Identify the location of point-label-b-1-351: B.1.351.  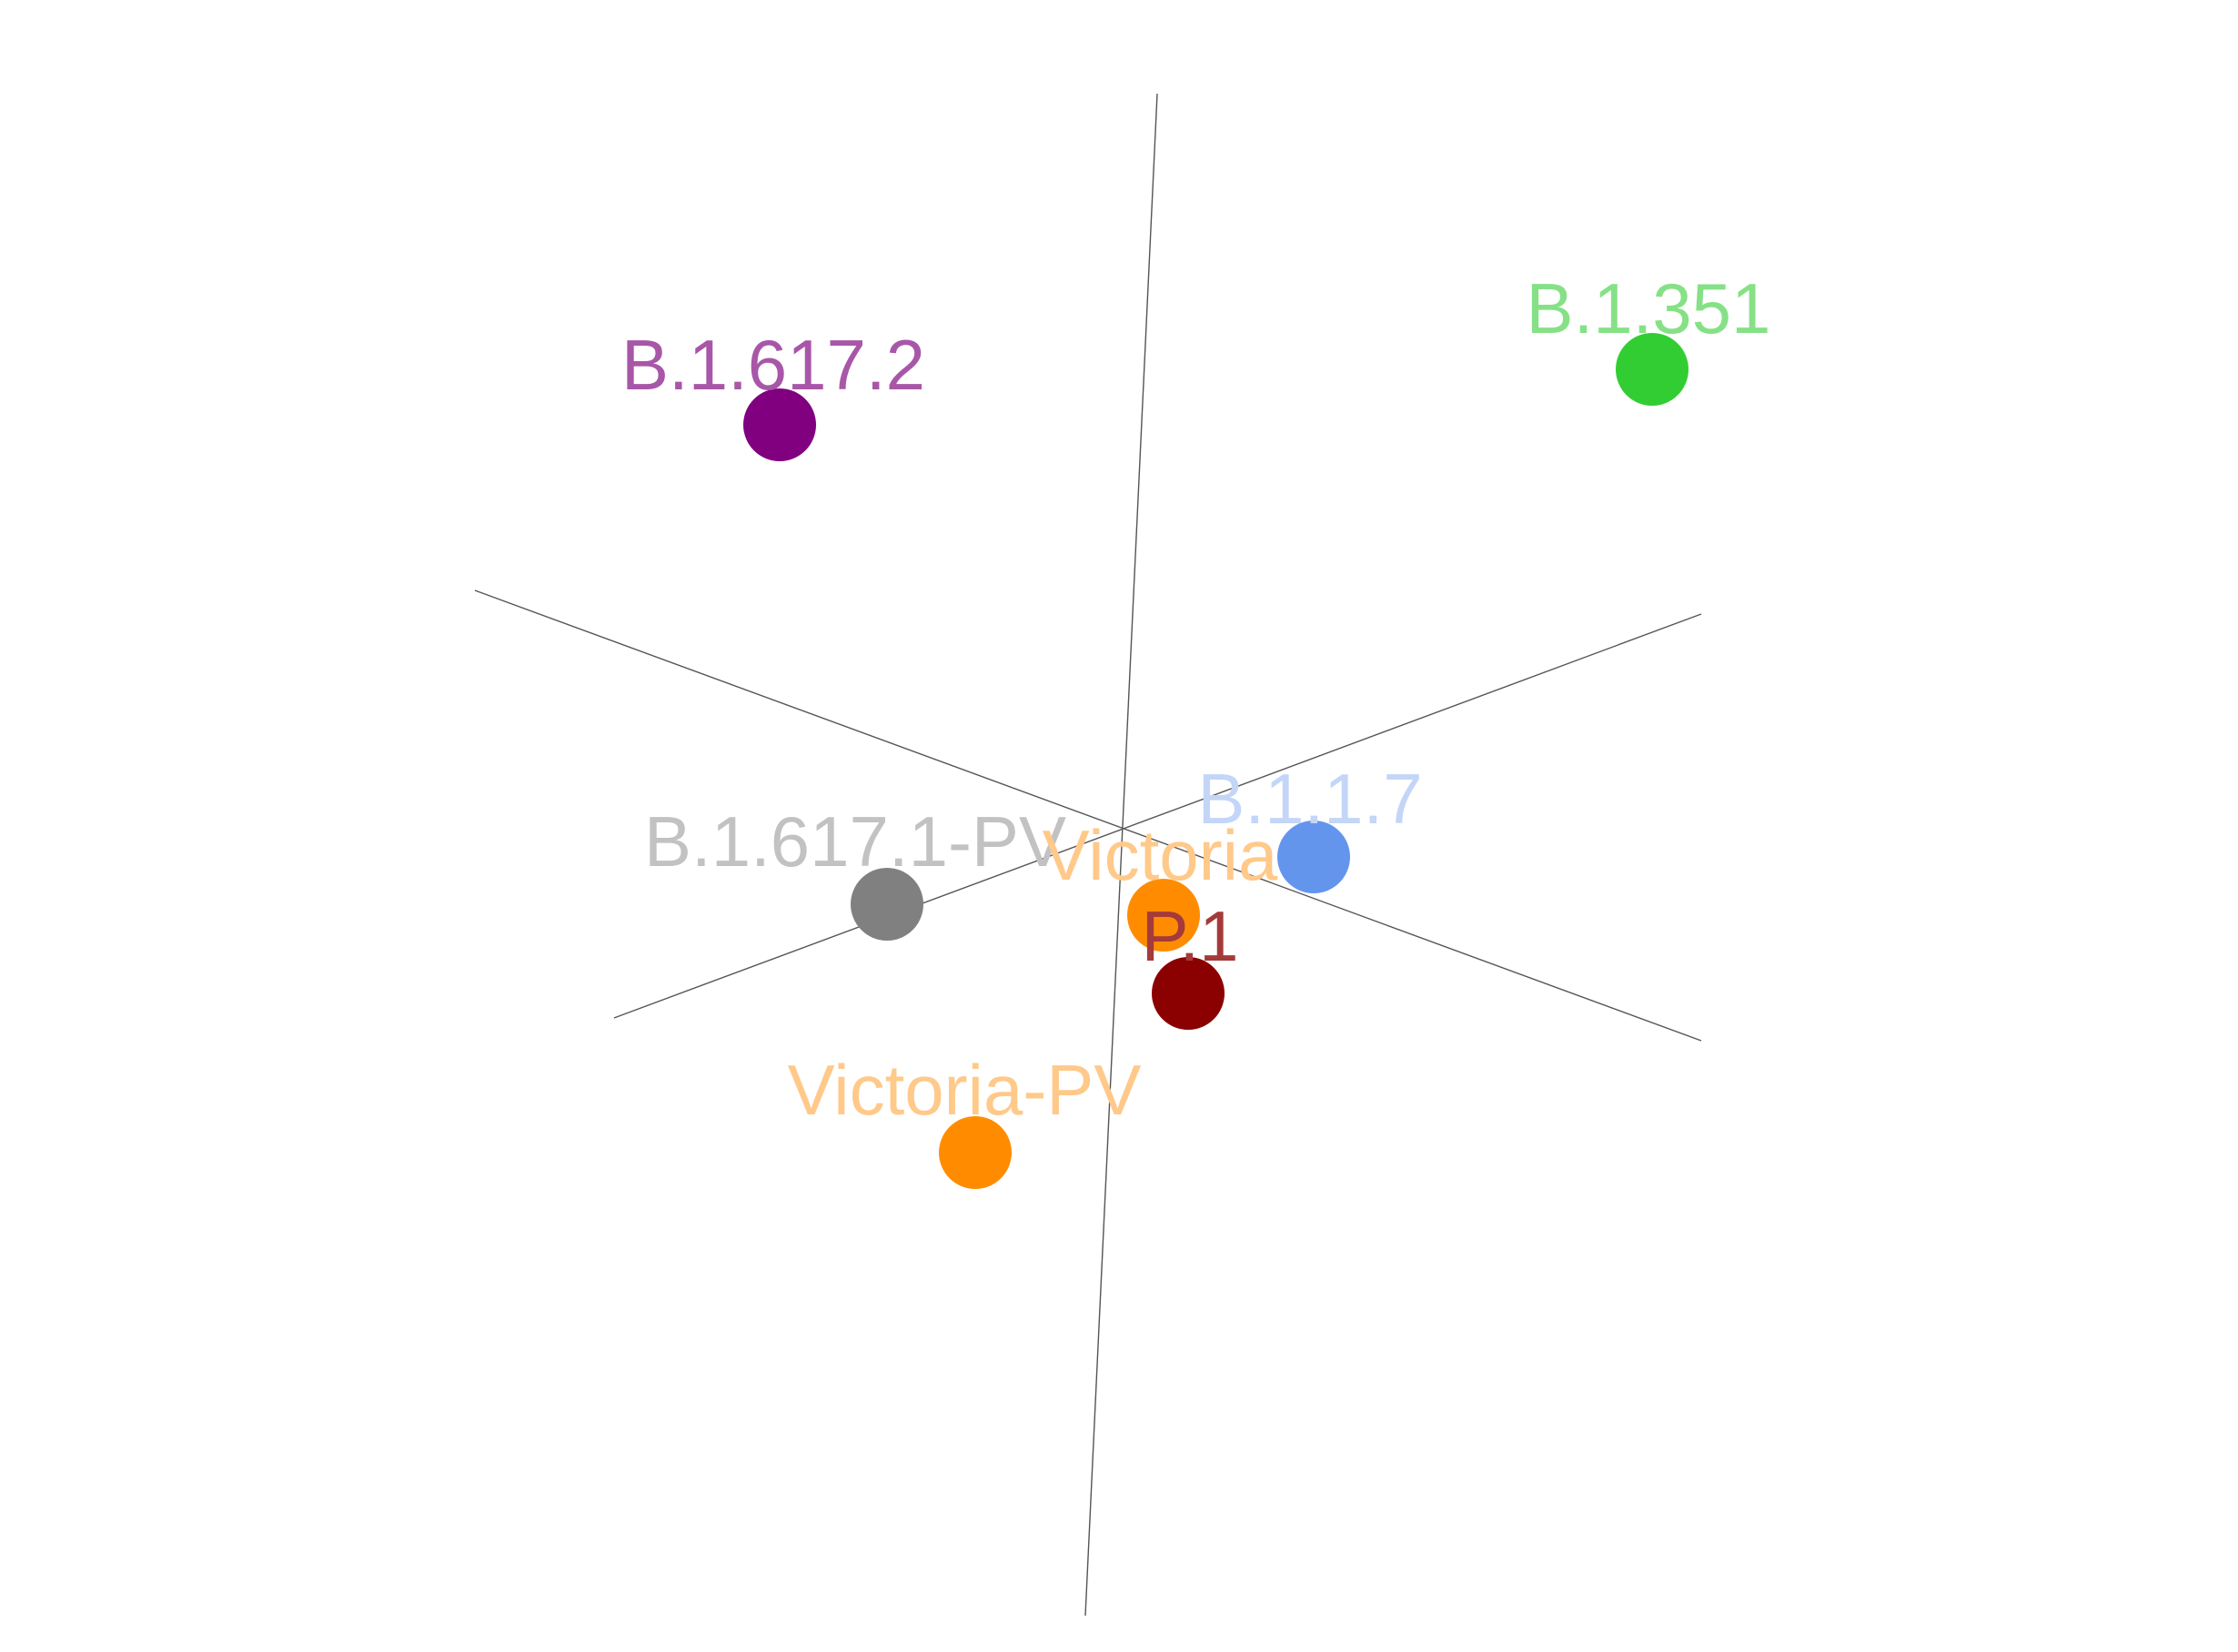
(1649, 308).